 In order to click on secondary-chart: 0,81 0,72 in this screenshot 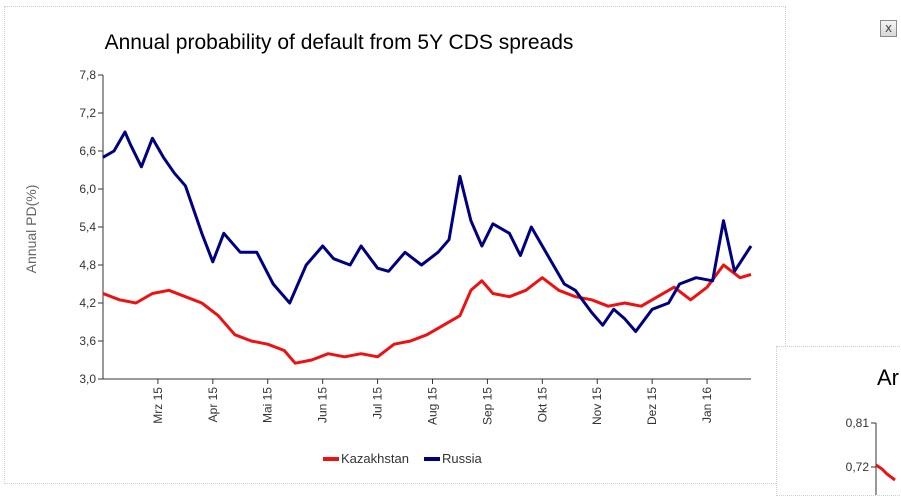, I will do `click(839, 421)`.